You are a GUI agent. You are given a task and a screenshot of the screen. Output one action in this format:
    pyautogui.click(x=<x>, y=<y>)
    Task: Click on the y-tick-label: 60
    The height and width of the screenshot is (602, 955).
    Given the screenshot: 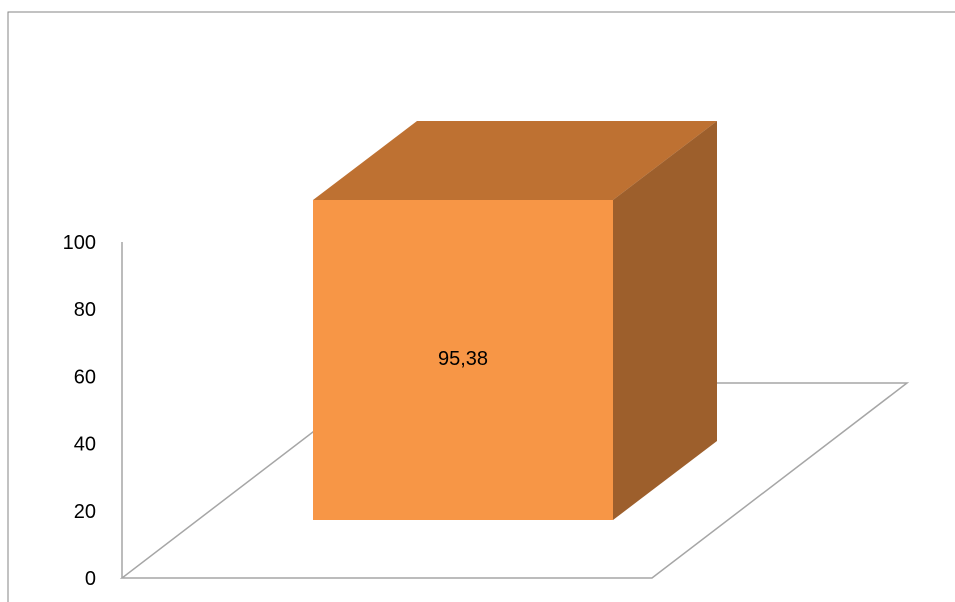 What is the action you would take?
    pyautogui.click(x=85, y=377)
    